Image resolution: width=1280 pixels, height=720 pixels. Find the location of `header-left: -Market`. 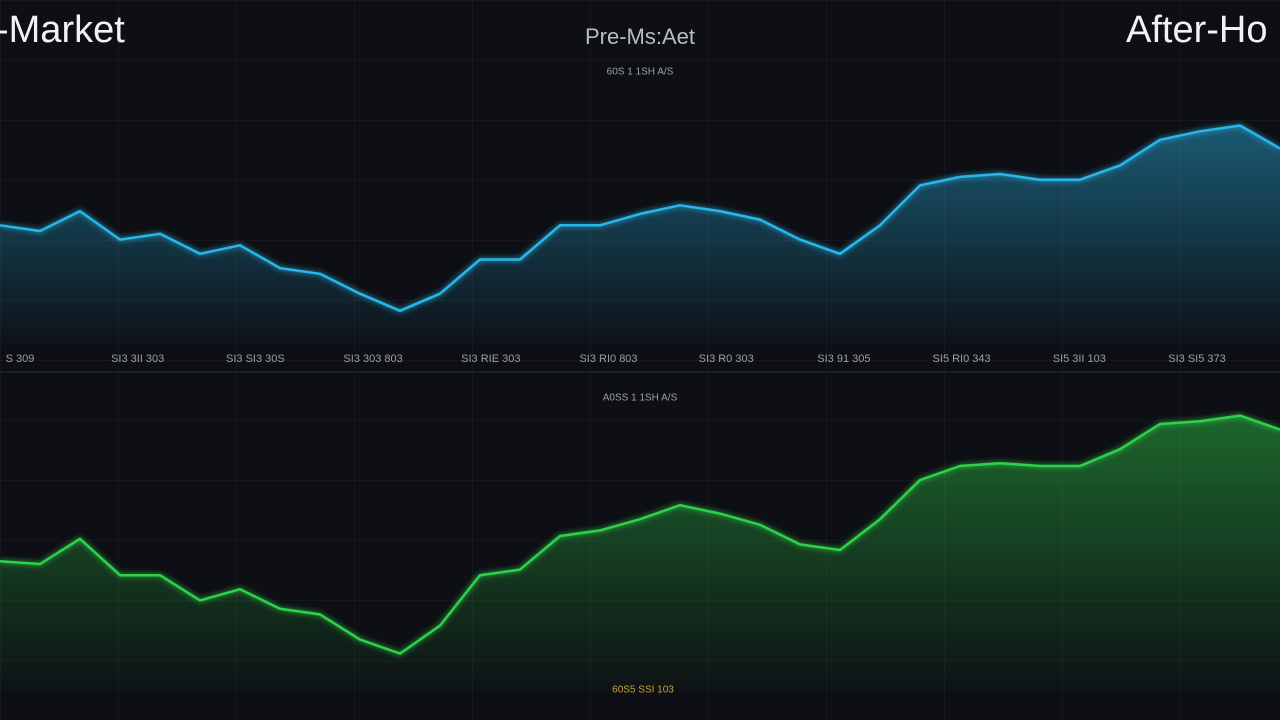

header-left: -Market is located at coordinates (62, 30).